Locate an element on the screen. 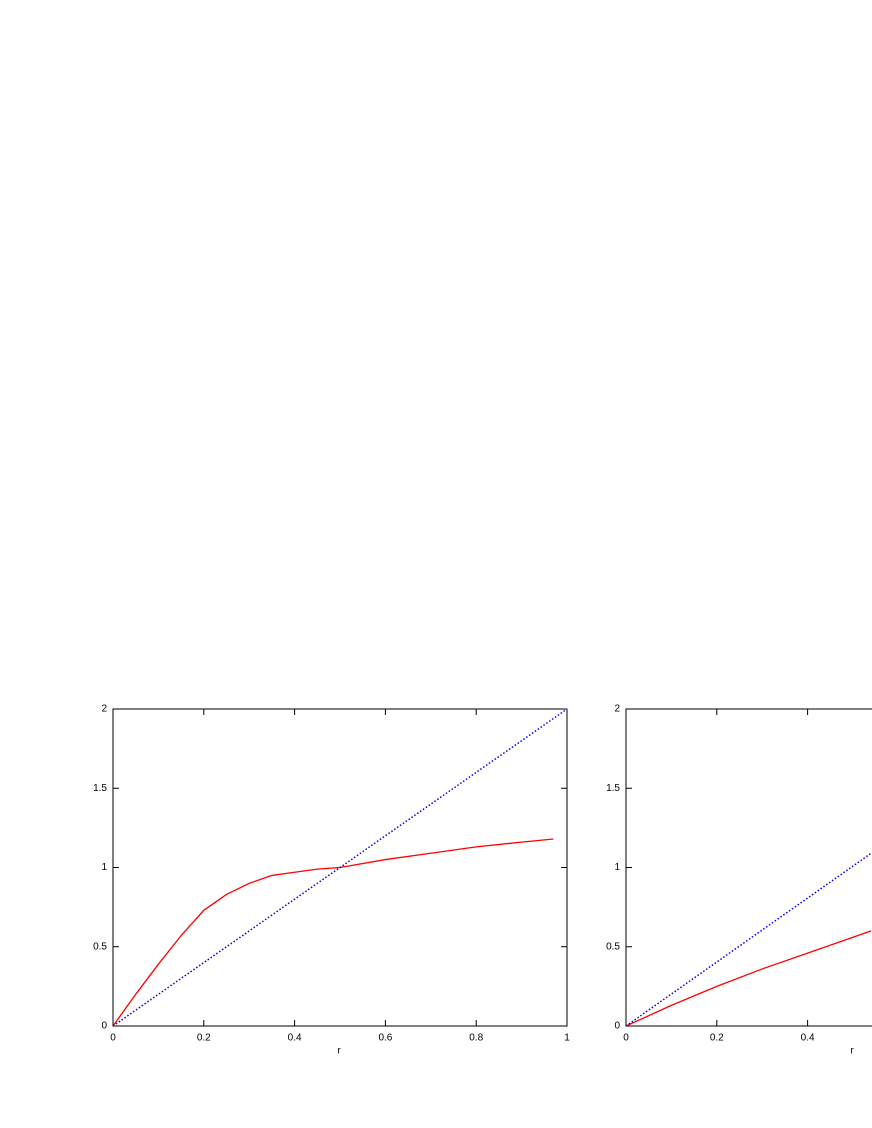 The height and width of the screenshot is (1128, 872). plot-frame is located at coordinates (748, 867).